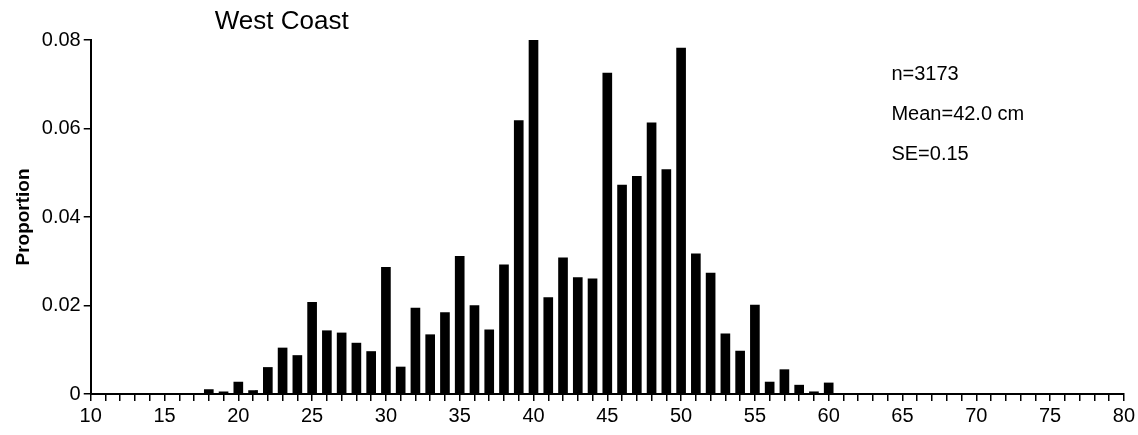 The width and height of the screenshot is (1138, 435). I want to click on x-tick-label: 20, so click(238, 414).